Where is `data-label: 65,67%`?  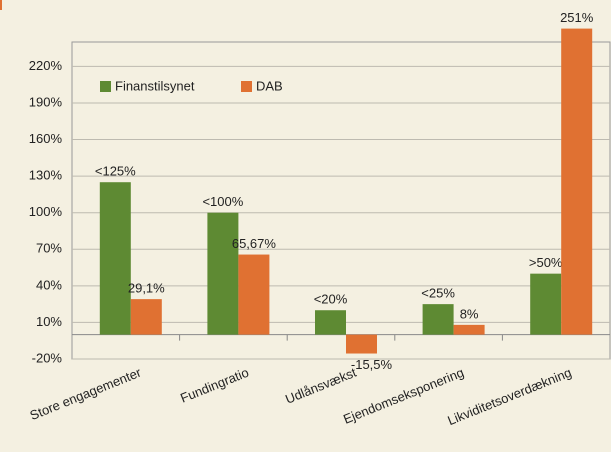
data-label: 65,67% is located at coordinates (254, 243).